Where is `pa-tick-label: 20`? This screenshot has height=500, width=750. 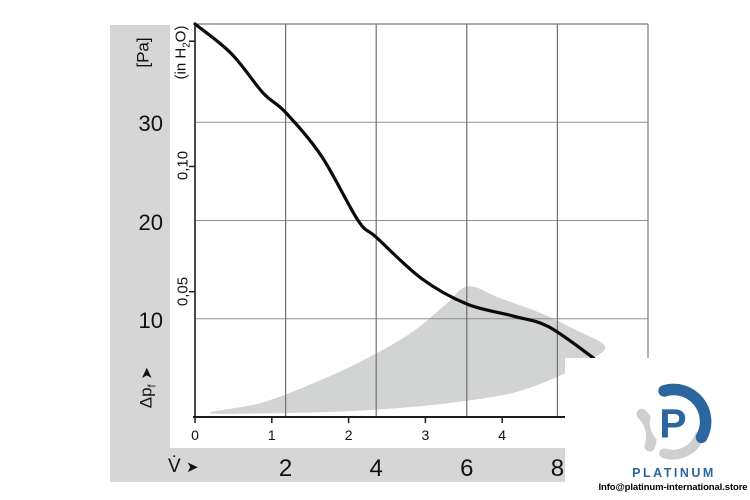 pa-tick-label: 20 is located at coordinates (150, 222).